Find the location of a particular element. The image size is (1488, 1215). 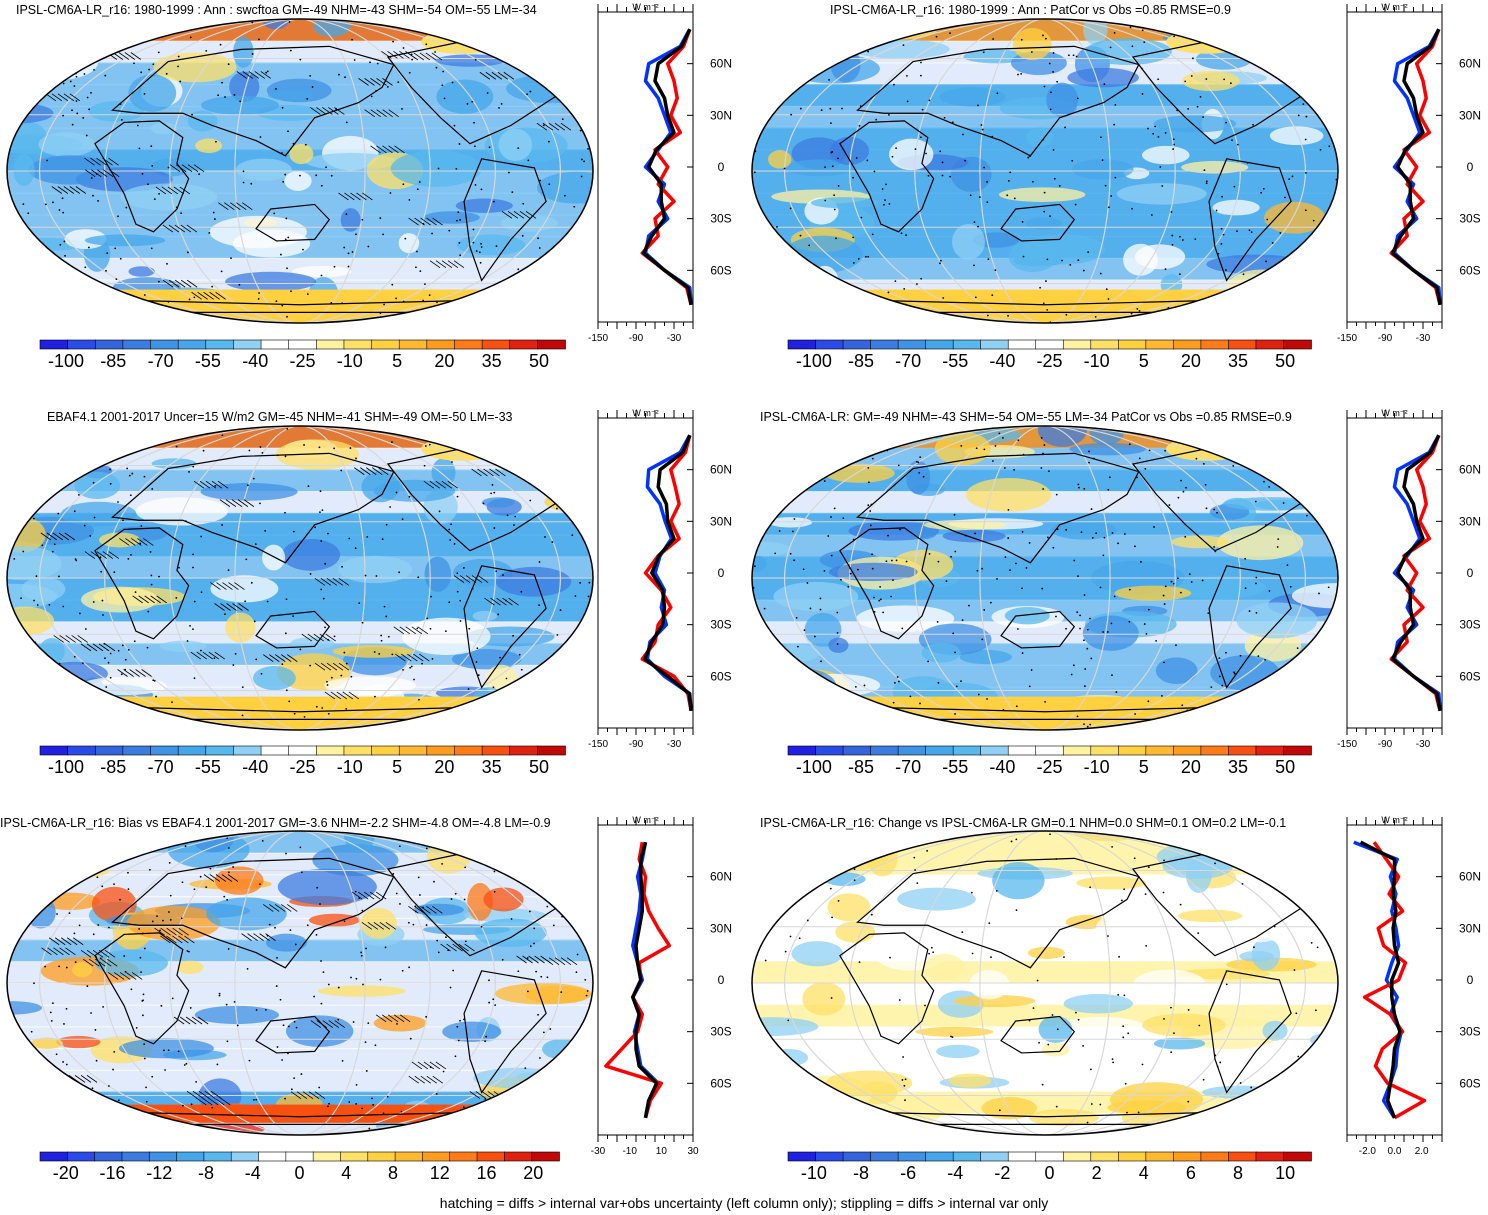

map-outline is located at coordinates (1045, 578).